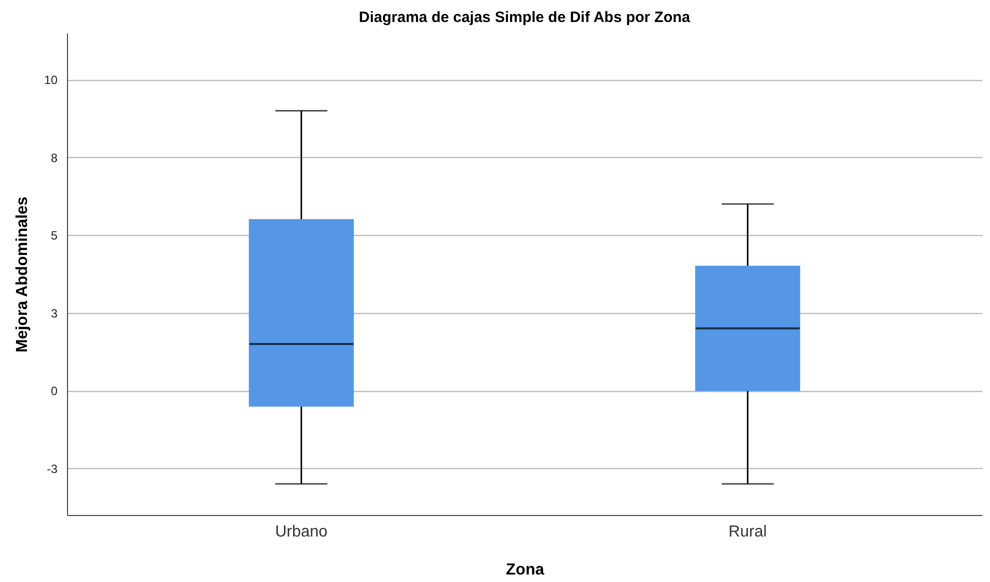  Describe the element at coordinates (54, 313) in the screenshot. I see `y-tick-label: 3` at that location.